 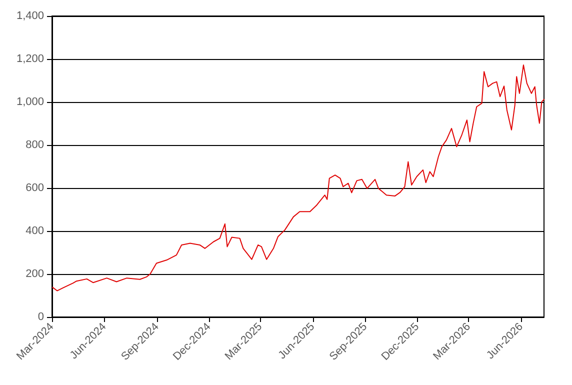 What do you see at coordinates (35, 274) in the screenshot?
I see `y-tick-label: 200` at bounding box center [35, 274].